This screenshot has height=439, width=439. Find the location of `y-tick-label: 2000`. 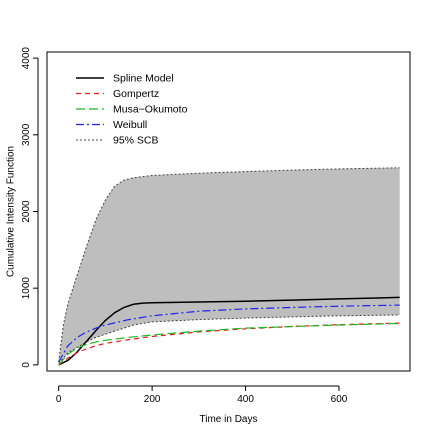

y-tick-label: 2000 is located at coordinates (26, 211).